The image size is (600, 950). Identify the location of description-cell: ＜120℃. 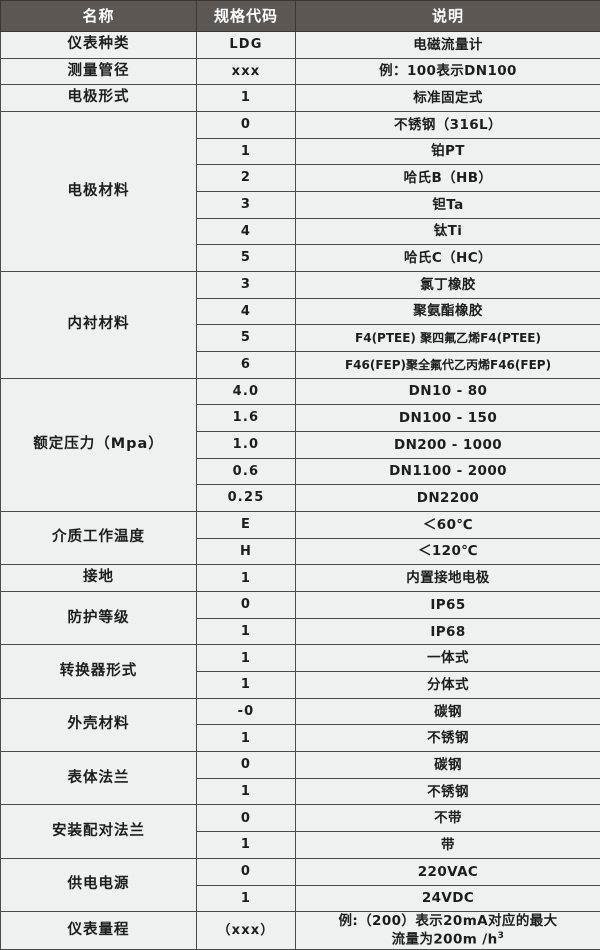
(448, 551).